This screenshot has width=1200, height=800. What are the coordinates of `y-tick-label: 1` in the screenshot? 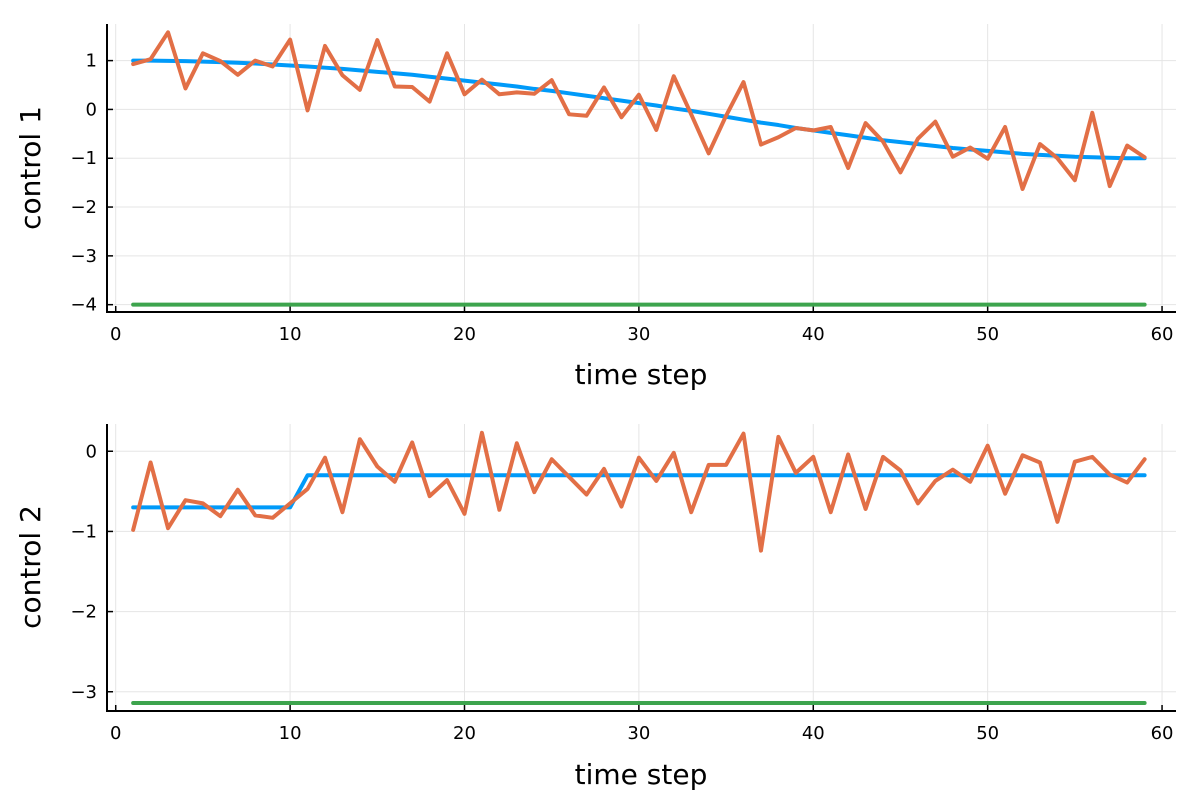 It's located at (91, 61).